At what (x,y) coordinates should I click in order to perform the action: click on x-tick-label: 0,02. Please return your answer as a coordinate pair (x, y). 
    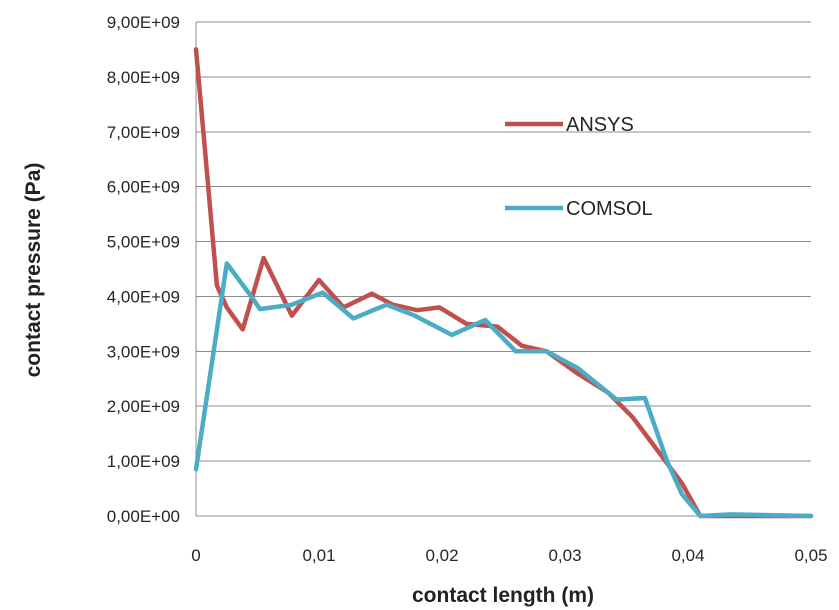
    Looking at the image, I should click on (441, 555).